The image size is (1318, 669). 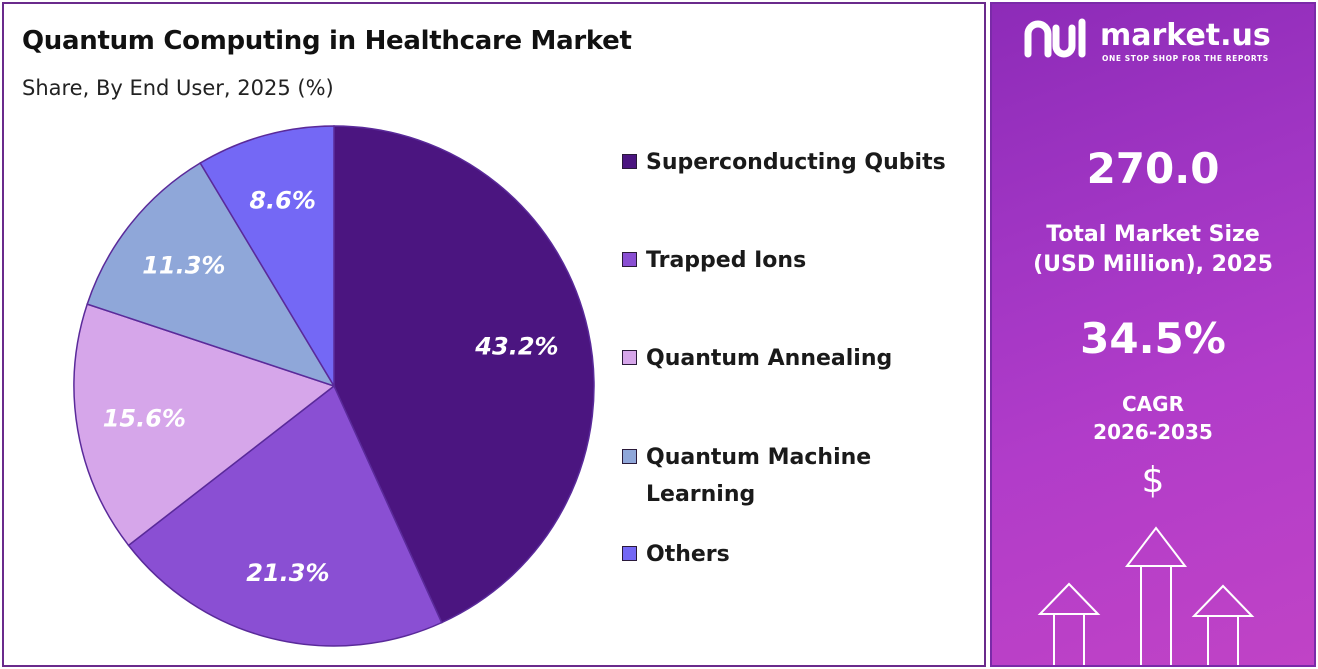 What do you see at coordinates (267, 257) in the screenshot?
I see `pie-slice-others` at bounding box center [267, 257].